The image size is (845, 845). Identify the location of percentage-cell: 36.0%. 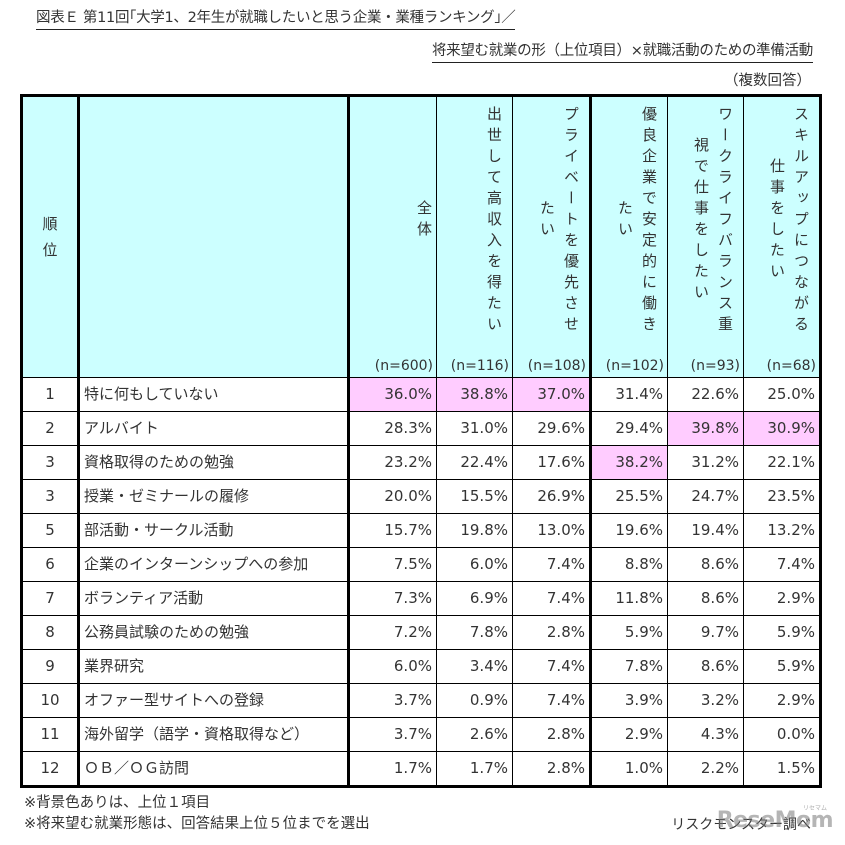
(392, 394).